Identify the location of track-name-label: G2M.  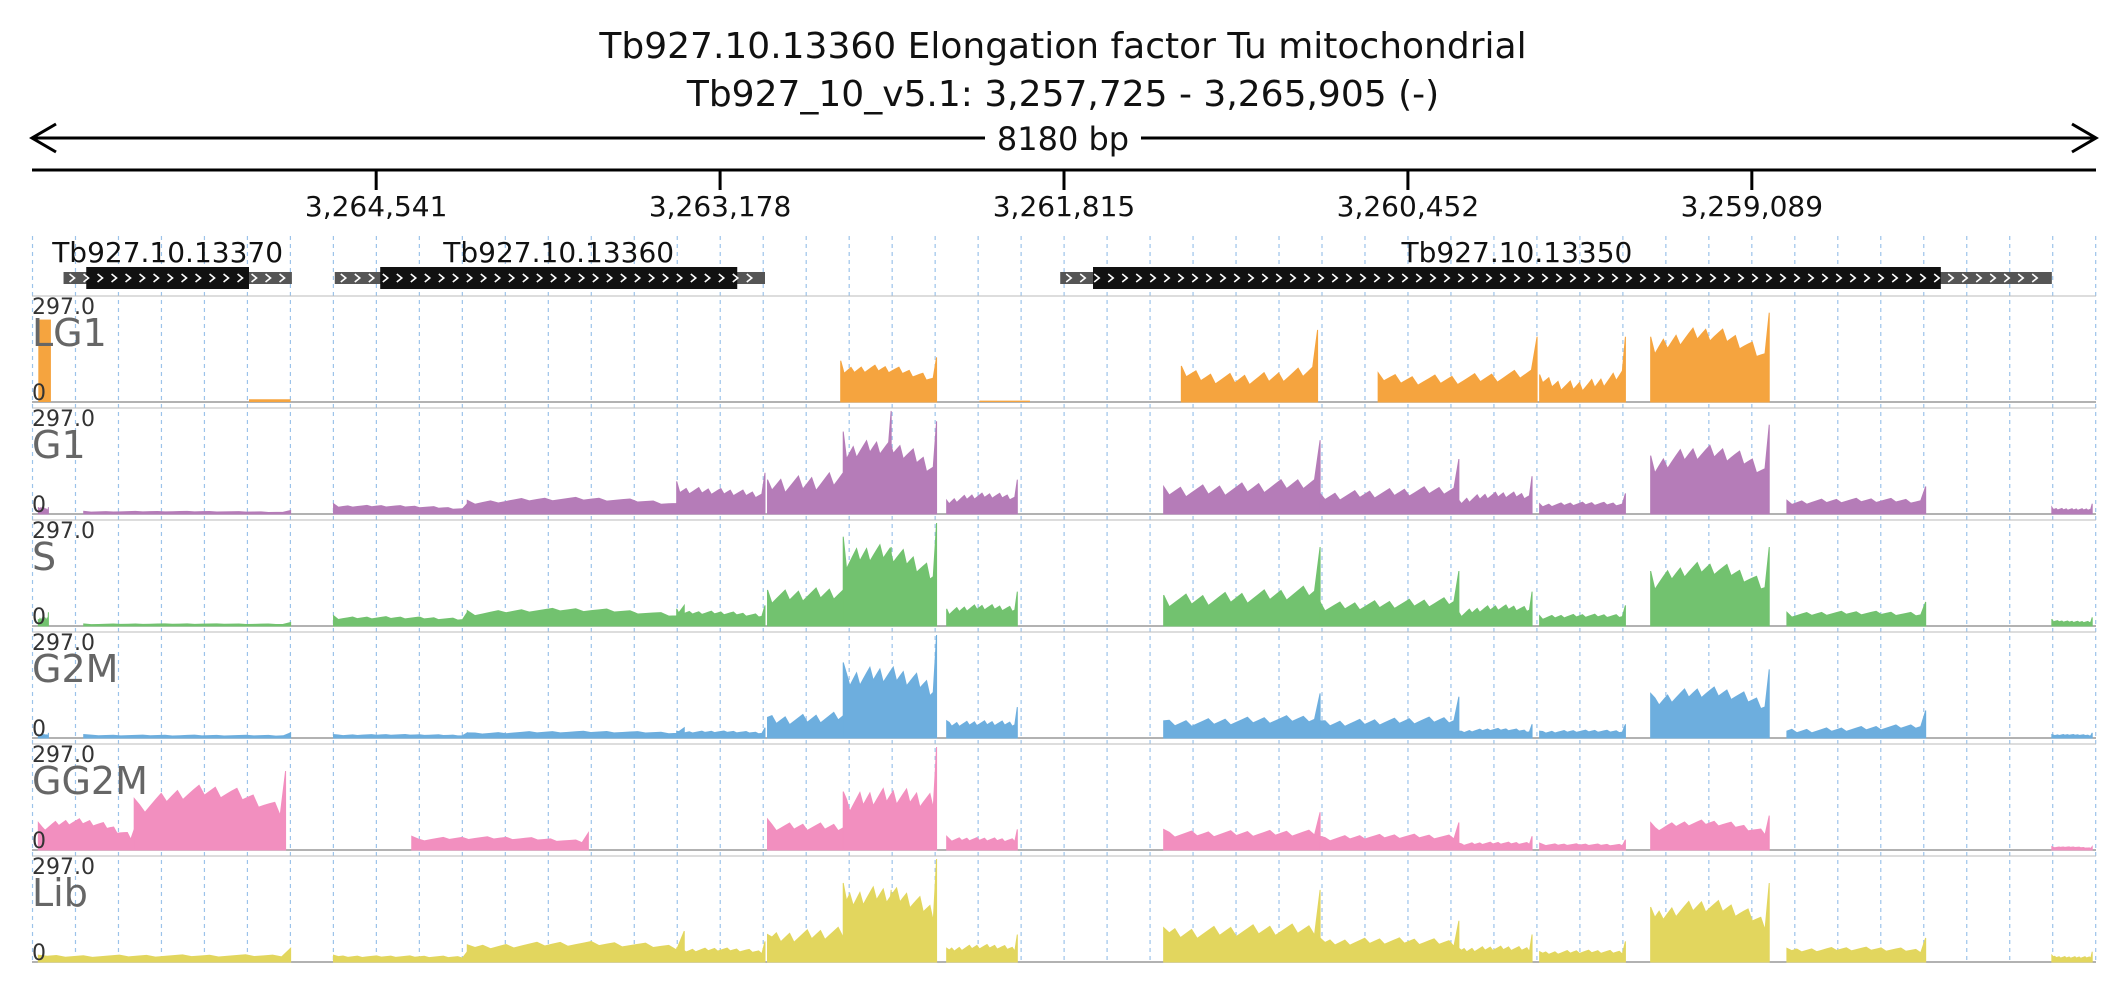
(75, 669).